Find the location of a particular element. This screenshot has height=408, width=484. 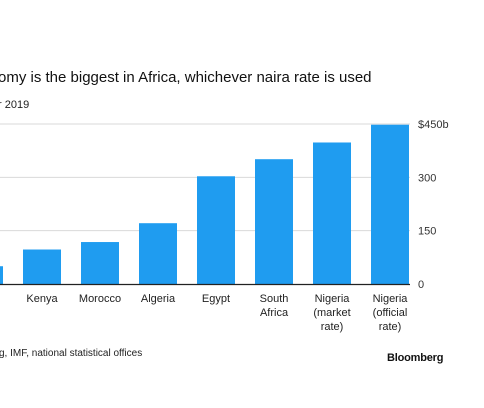

x-category-label: (market is located at coordinates (331, 313).